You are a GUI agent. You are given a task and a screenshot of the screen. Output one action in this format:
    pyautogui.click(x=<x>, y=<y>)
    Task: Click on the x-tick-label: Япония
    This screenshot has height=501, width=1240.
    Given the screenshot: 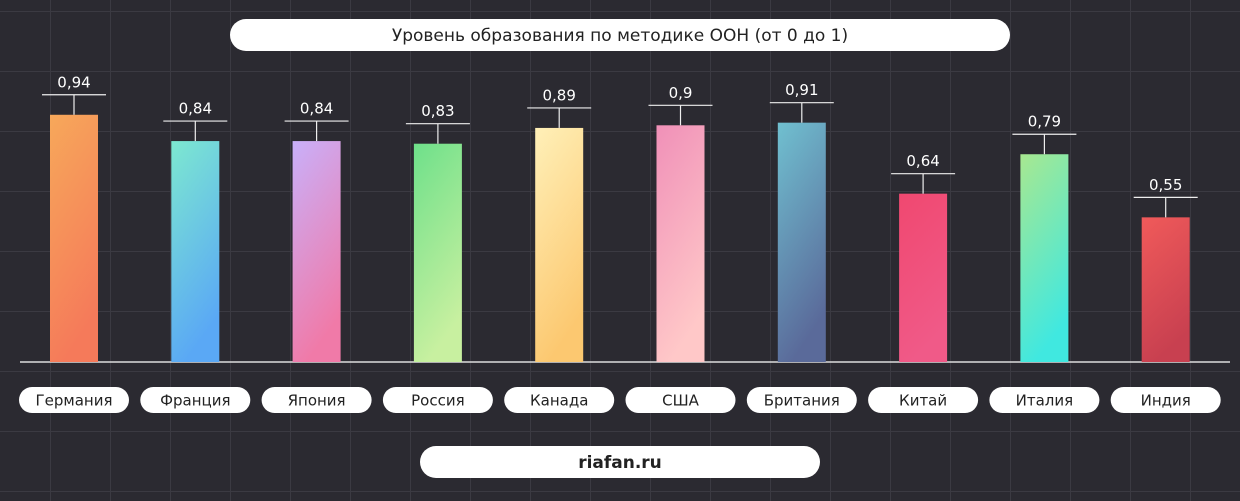 What is the action you would take?
    pyautogui.click(x=317, y=401)
    